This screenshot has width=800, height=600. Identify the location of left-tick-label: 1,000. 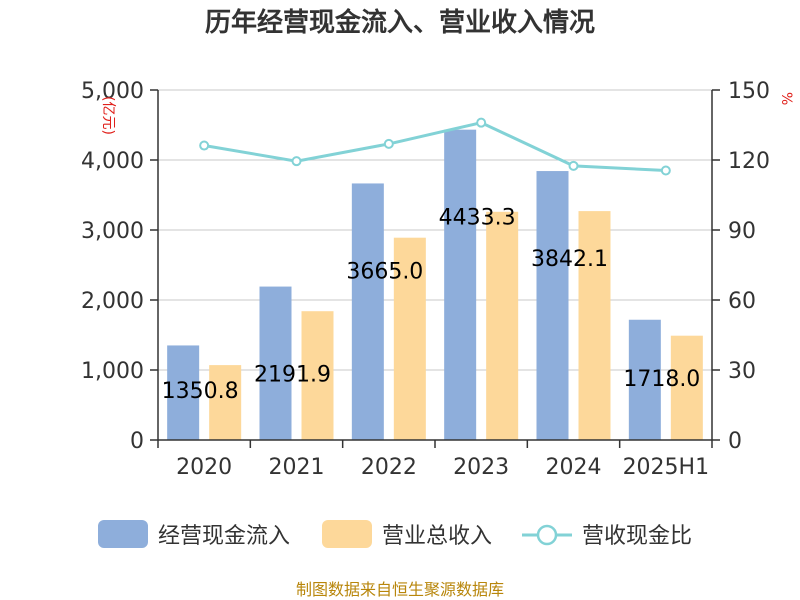
(112, 371).